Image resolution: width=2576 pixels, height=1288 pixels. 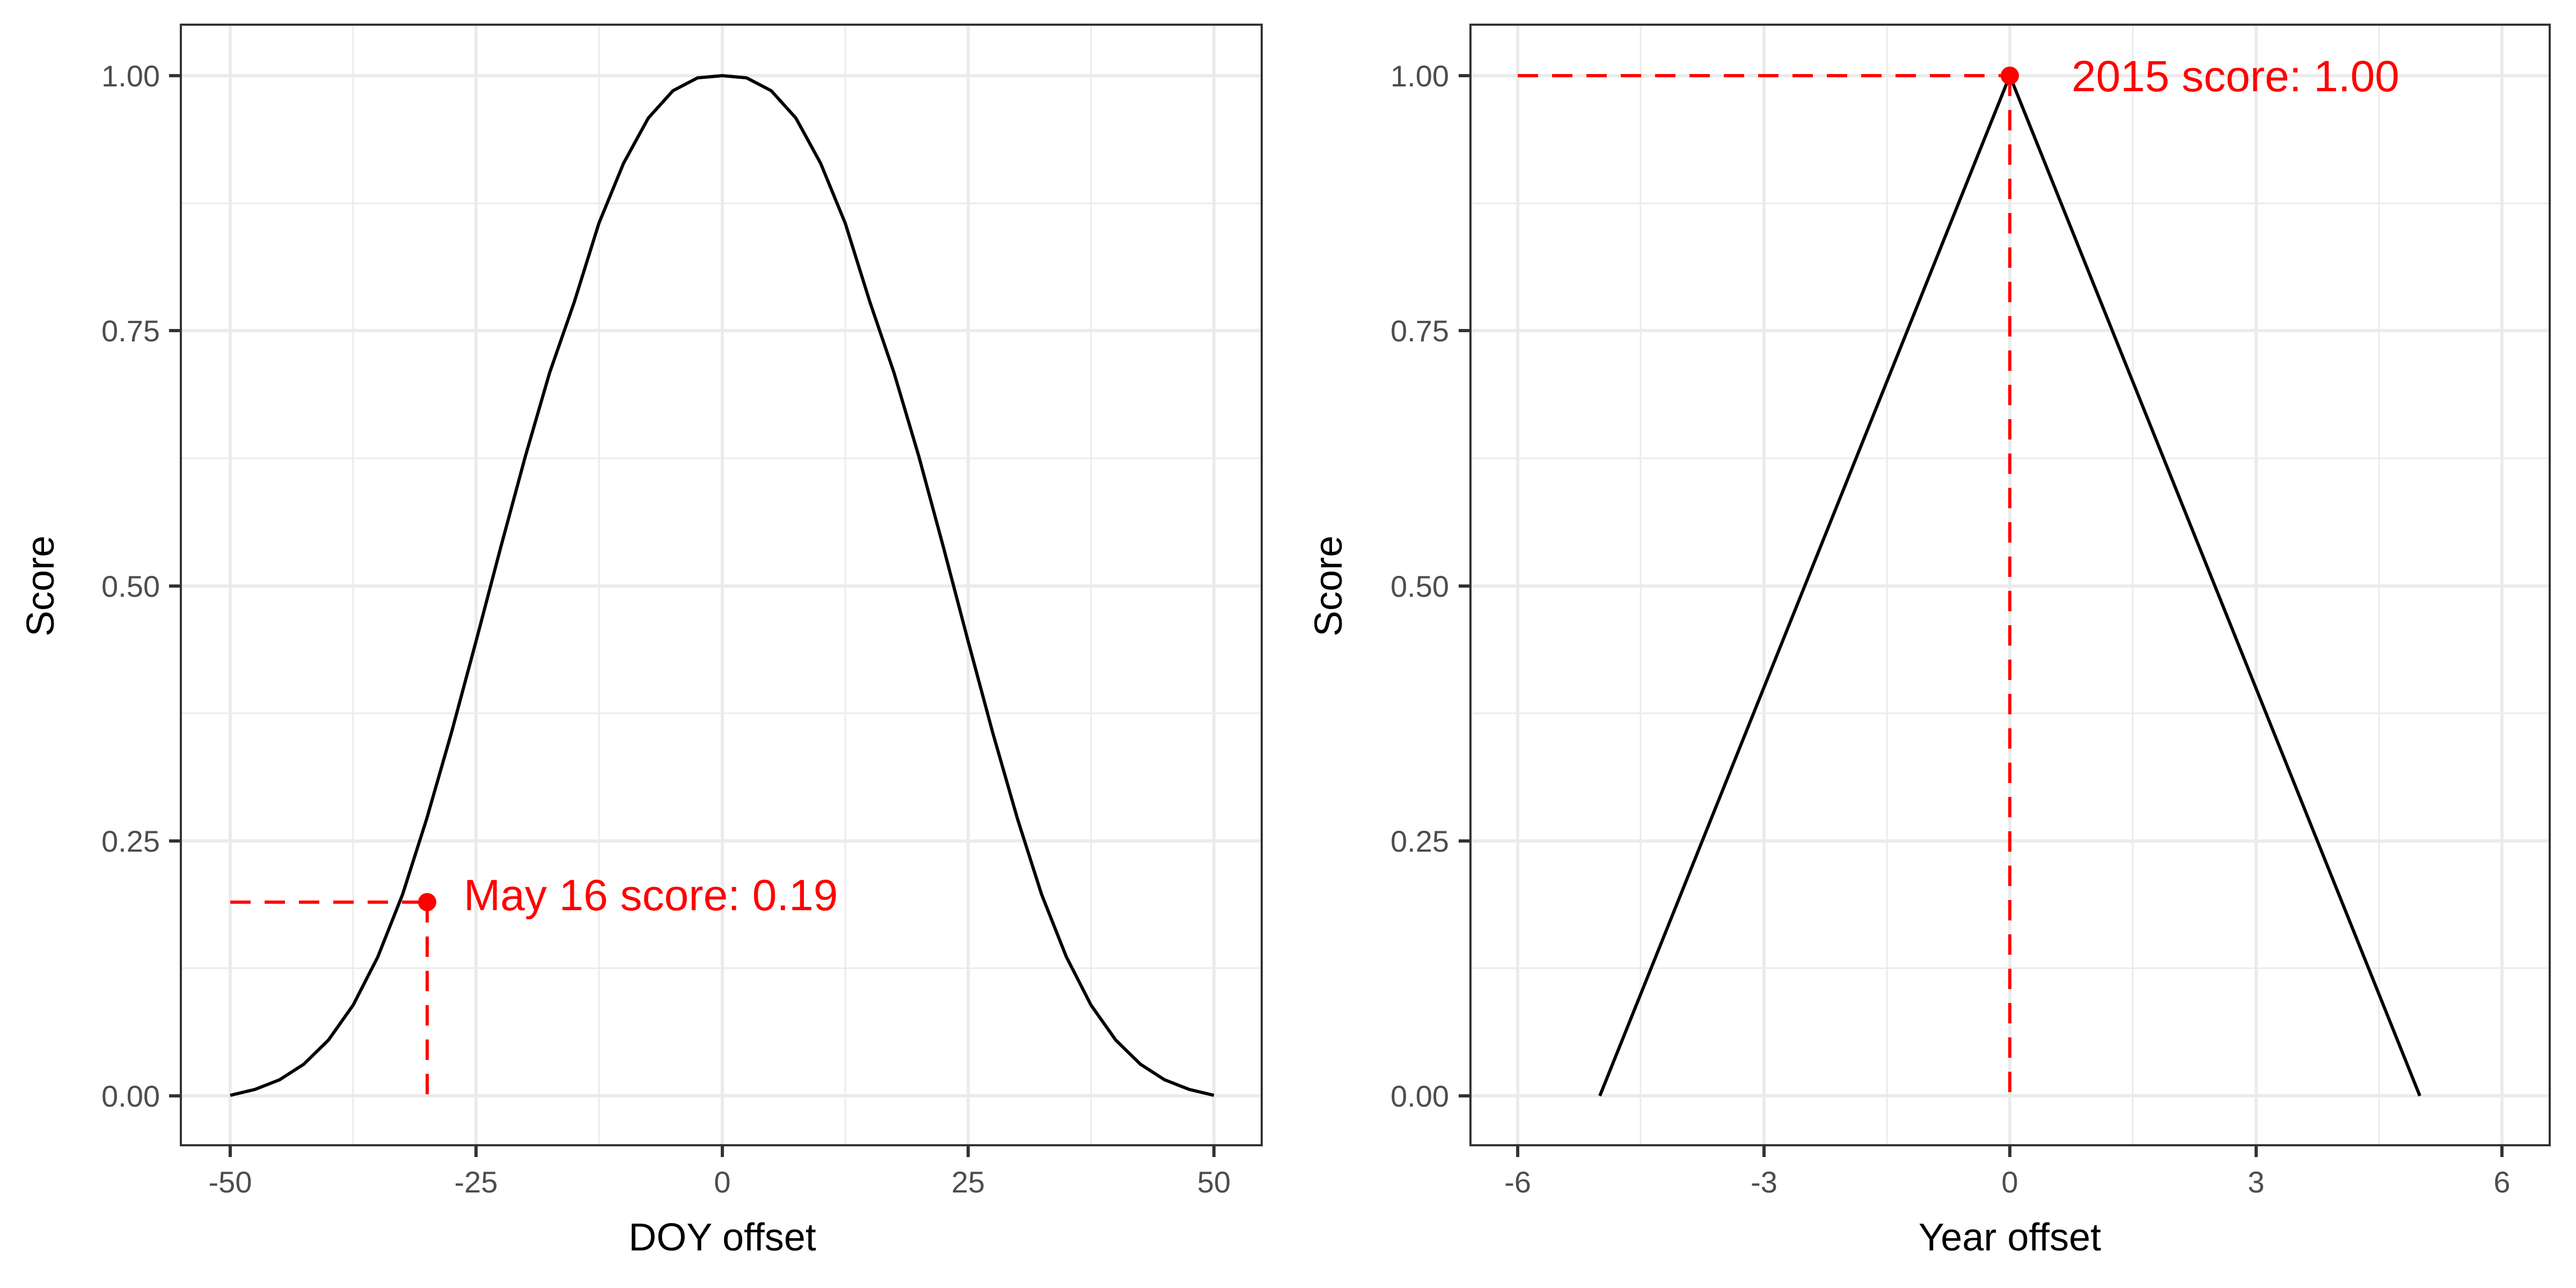 What do you see at coordinates (2501, 1182) in the screenshot?
I see `right-x-tick-4: 6` at bounding box center [2501, 1182].